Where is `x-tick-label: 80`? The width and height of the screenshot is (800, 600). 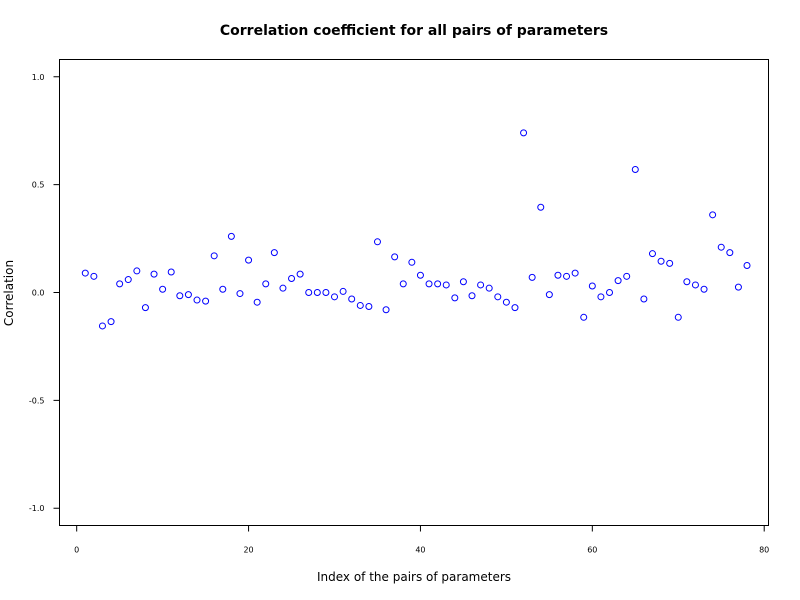 x-tick-label: 80 is located at coordinates (764, 550).